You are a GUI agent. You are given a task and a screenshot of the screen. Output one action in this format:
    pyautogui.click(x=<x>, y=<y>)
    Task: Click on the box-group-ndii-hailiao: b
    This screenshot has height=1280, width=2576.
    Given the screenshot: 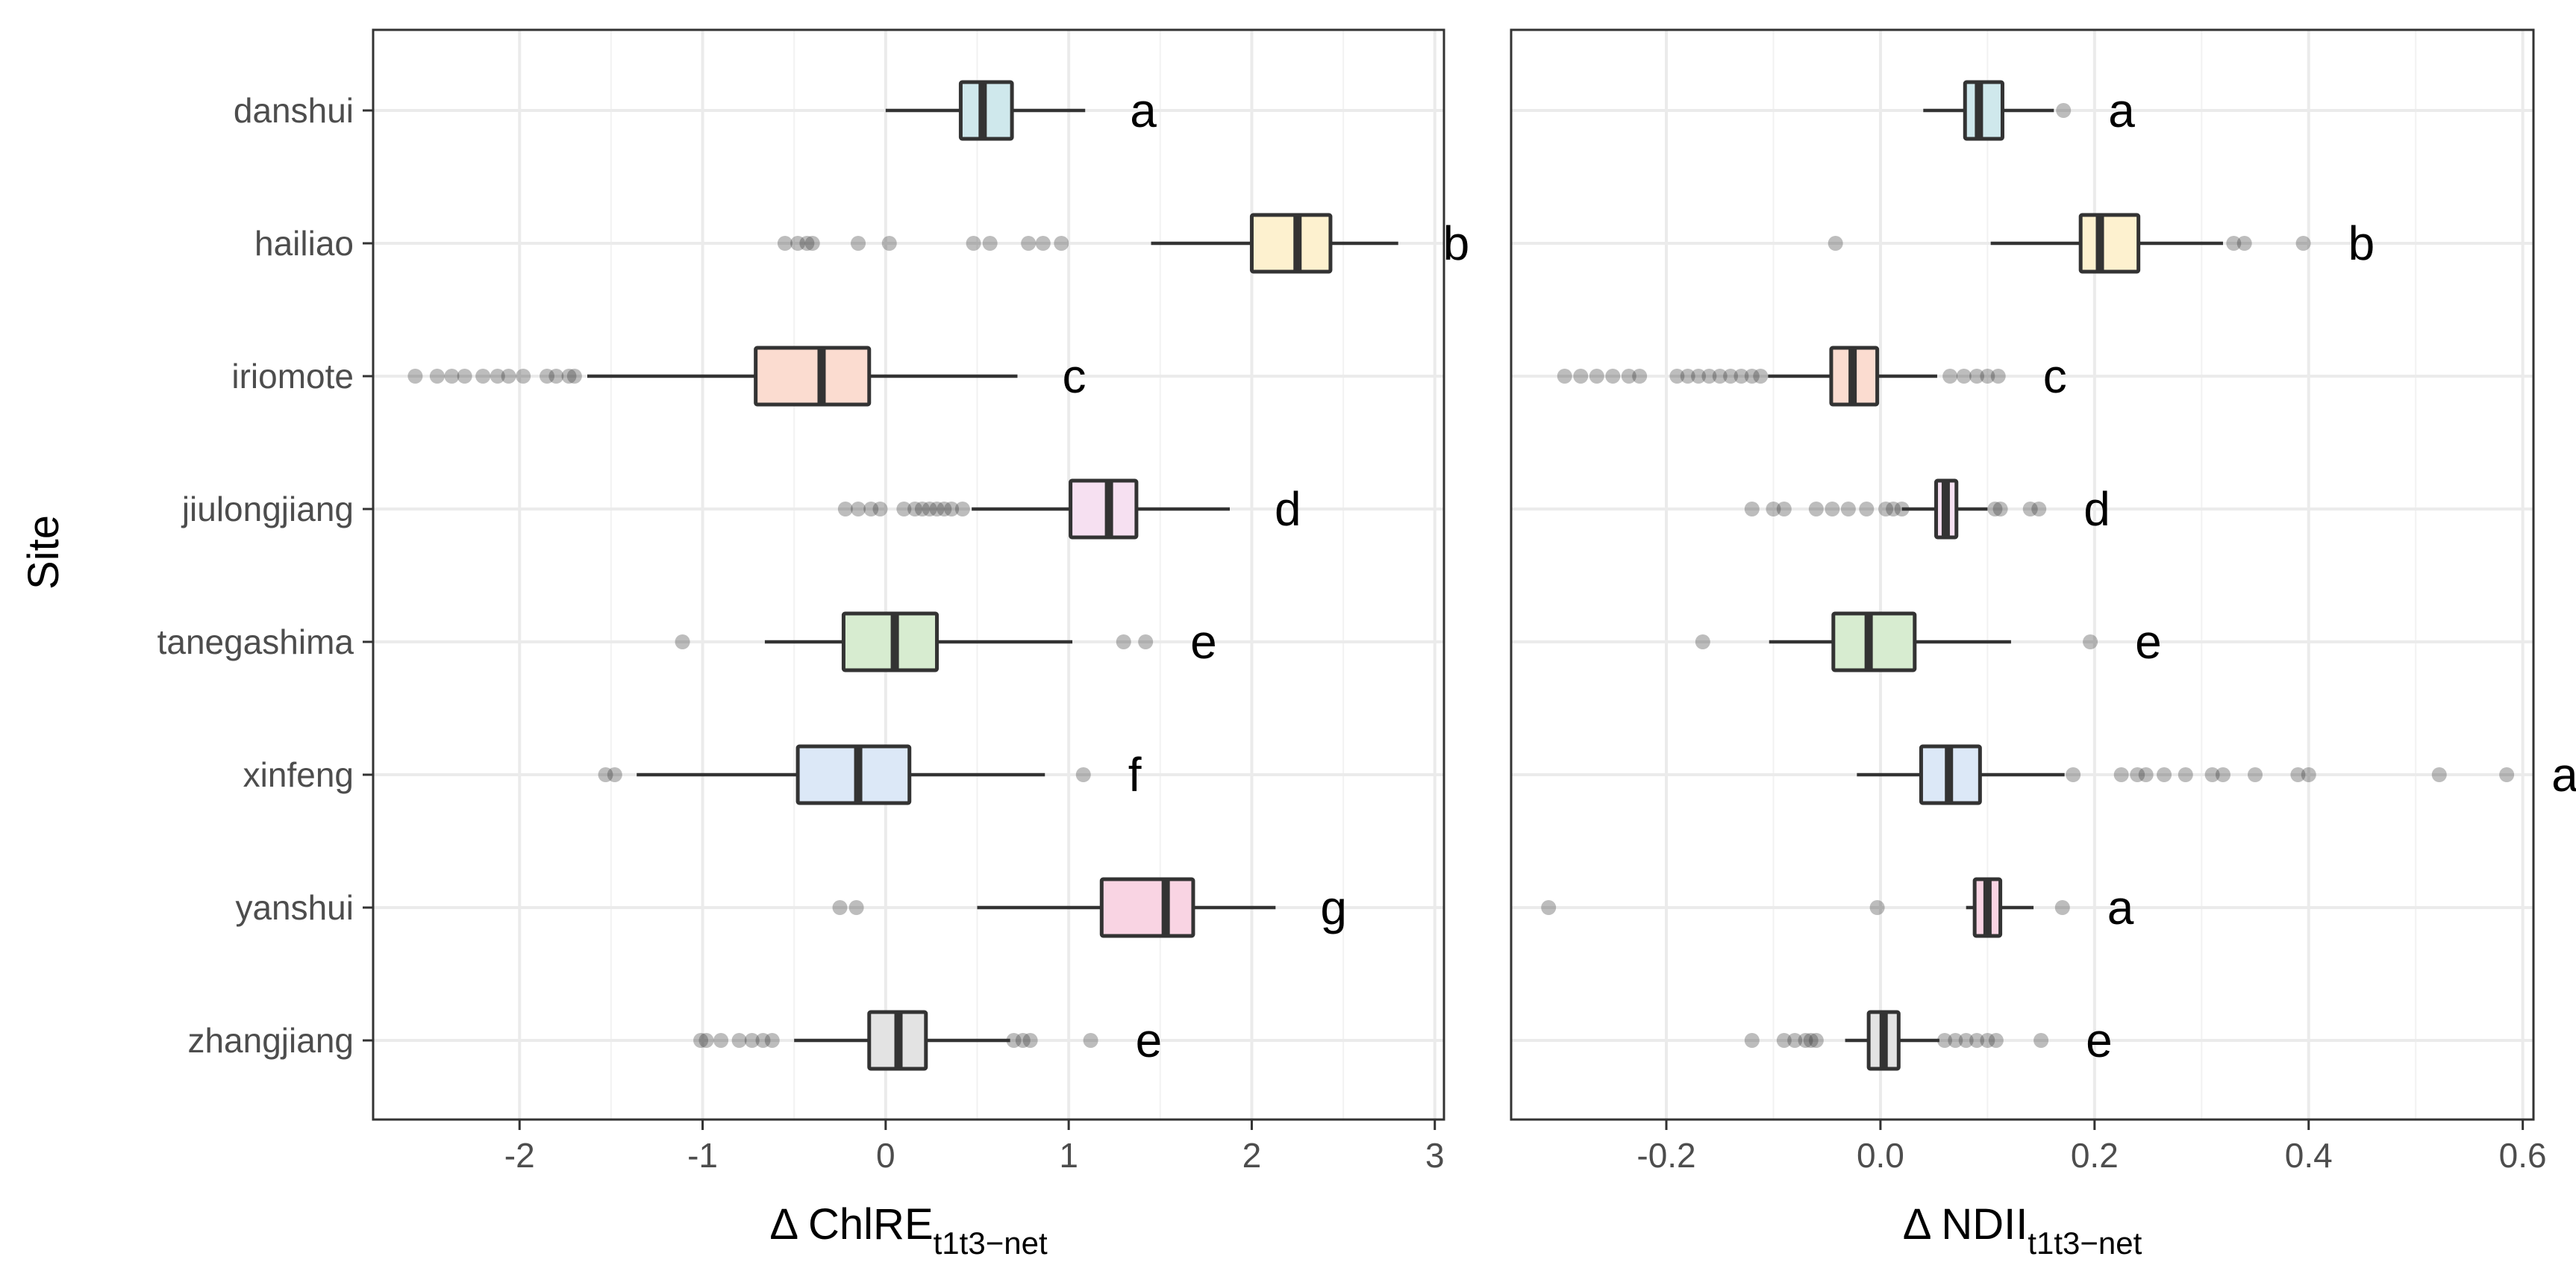 What is the action you would take?
    pyautogui.click(x=2101, y=243)
    